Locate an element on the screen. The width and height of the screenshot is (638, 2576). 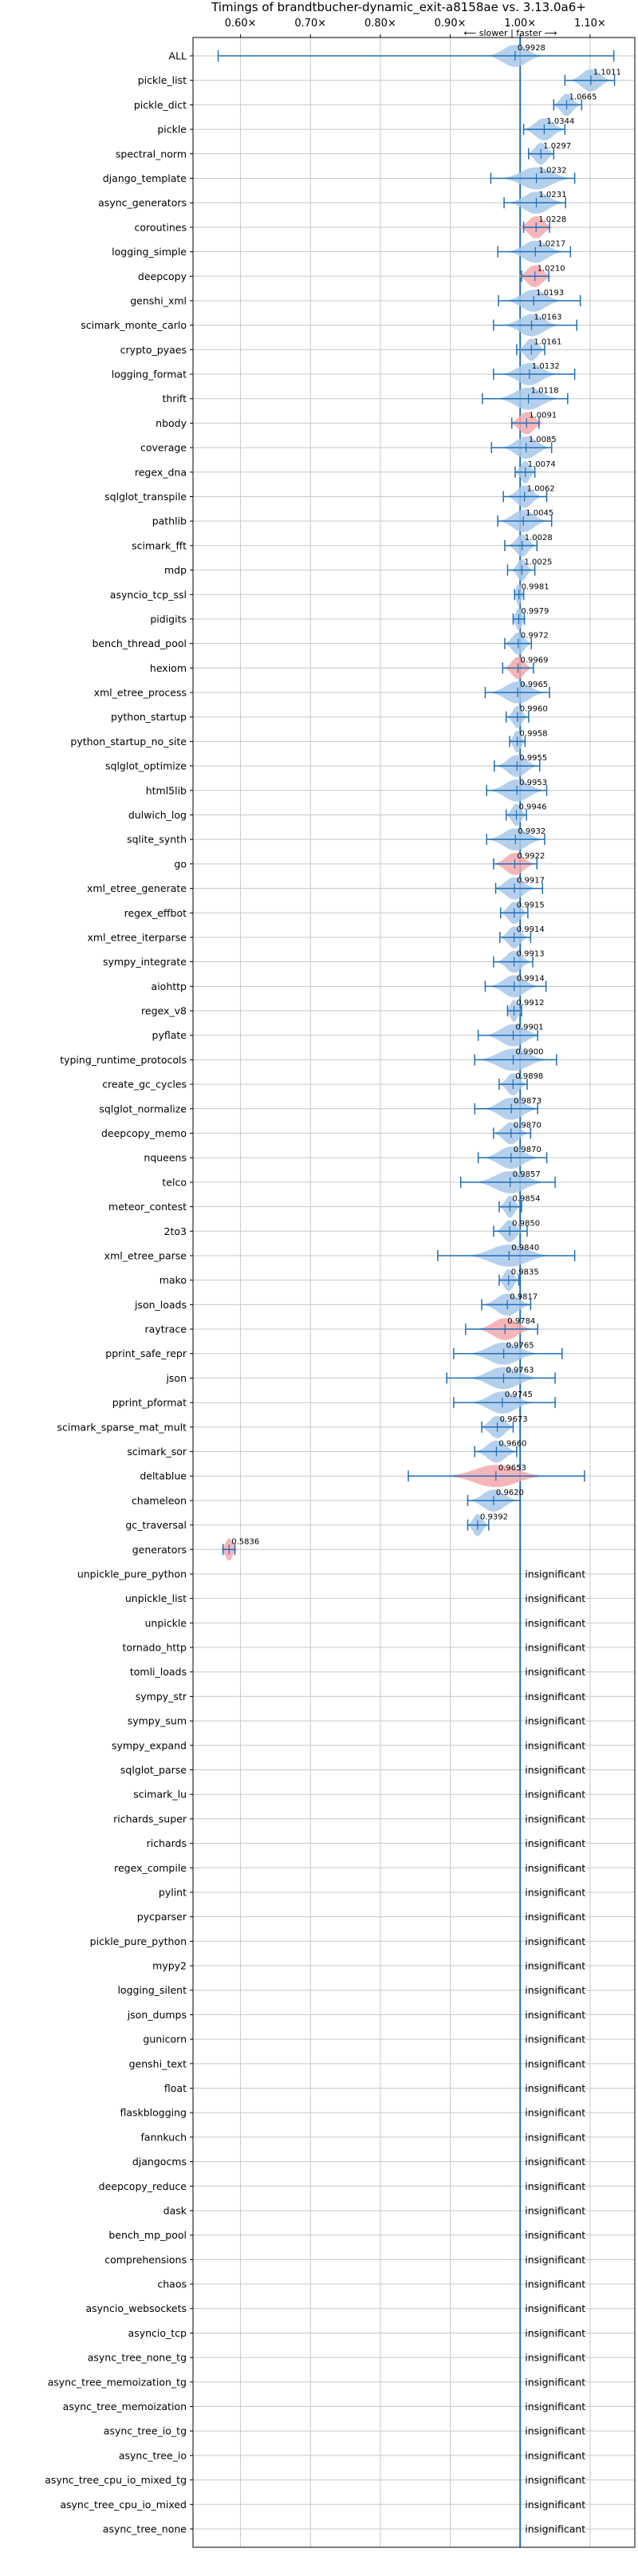
benchmark-label: async_tree_memoization is located at coordinates (125, 2406).